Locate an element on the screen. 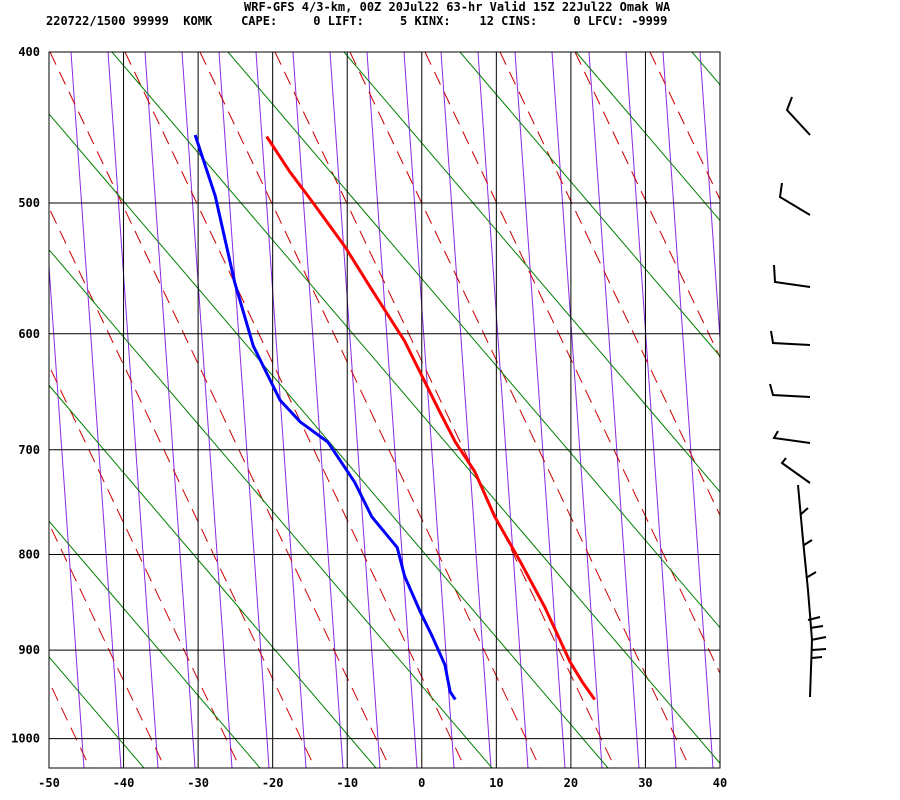  x-tick-label: 20 is located at coordinates (571, 783).